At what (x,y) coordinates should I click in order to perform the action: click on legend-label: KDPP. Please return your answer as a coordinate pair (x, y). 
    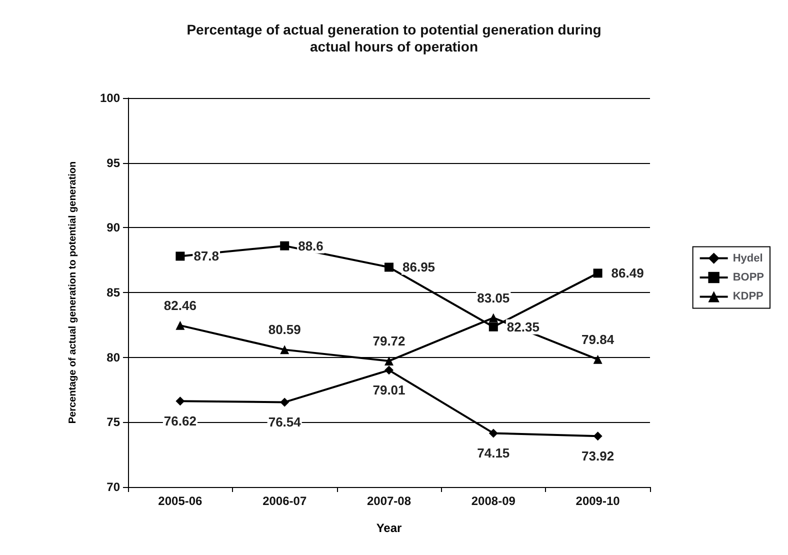
    Looking at the image, I should click on (748, 296).